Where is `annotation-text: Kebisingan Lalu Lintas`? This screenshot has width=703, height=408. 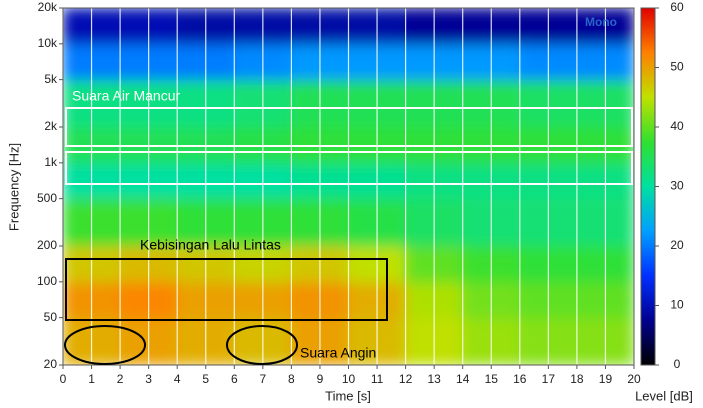 annotation-text: Kebisingan Lalu Lintas is located at coordinates (210, 245).